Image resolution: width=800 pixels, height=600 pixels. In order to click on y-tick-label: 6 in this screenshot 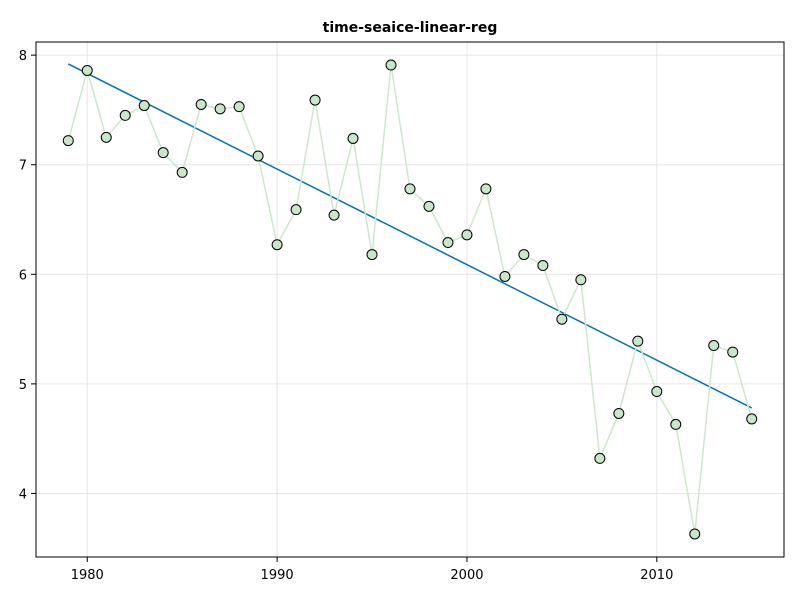, I will do `click(23, 275)`.